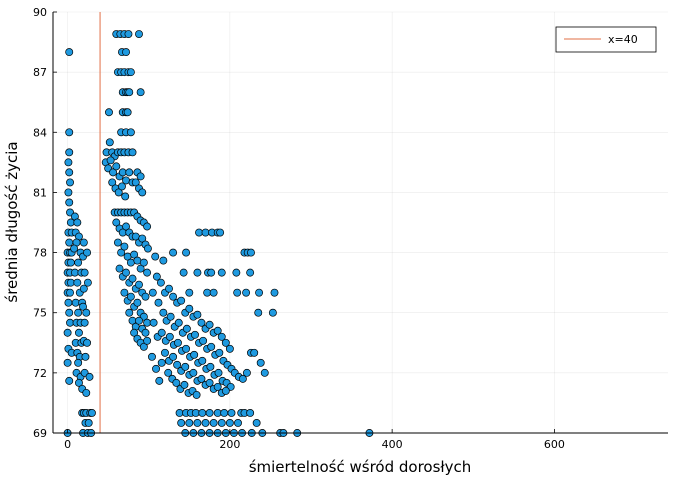 Image resolution: width=680 pixels, height=480 pixels. Describe the element at coordinates (314, 444) in the screenshot. I see `x-tick-labels: 0 200 400 600` at that location.